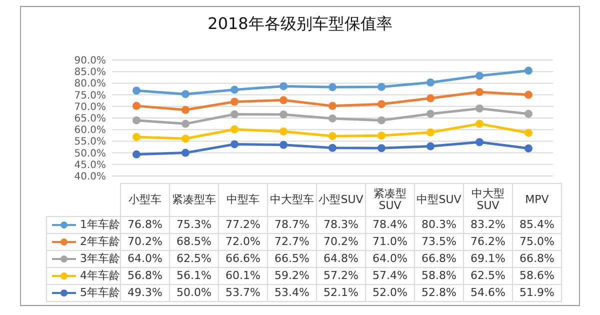  Describe the element at coordinates (100, 224) in the screenshot. I see `legend-label: 1年车龄` at that location.